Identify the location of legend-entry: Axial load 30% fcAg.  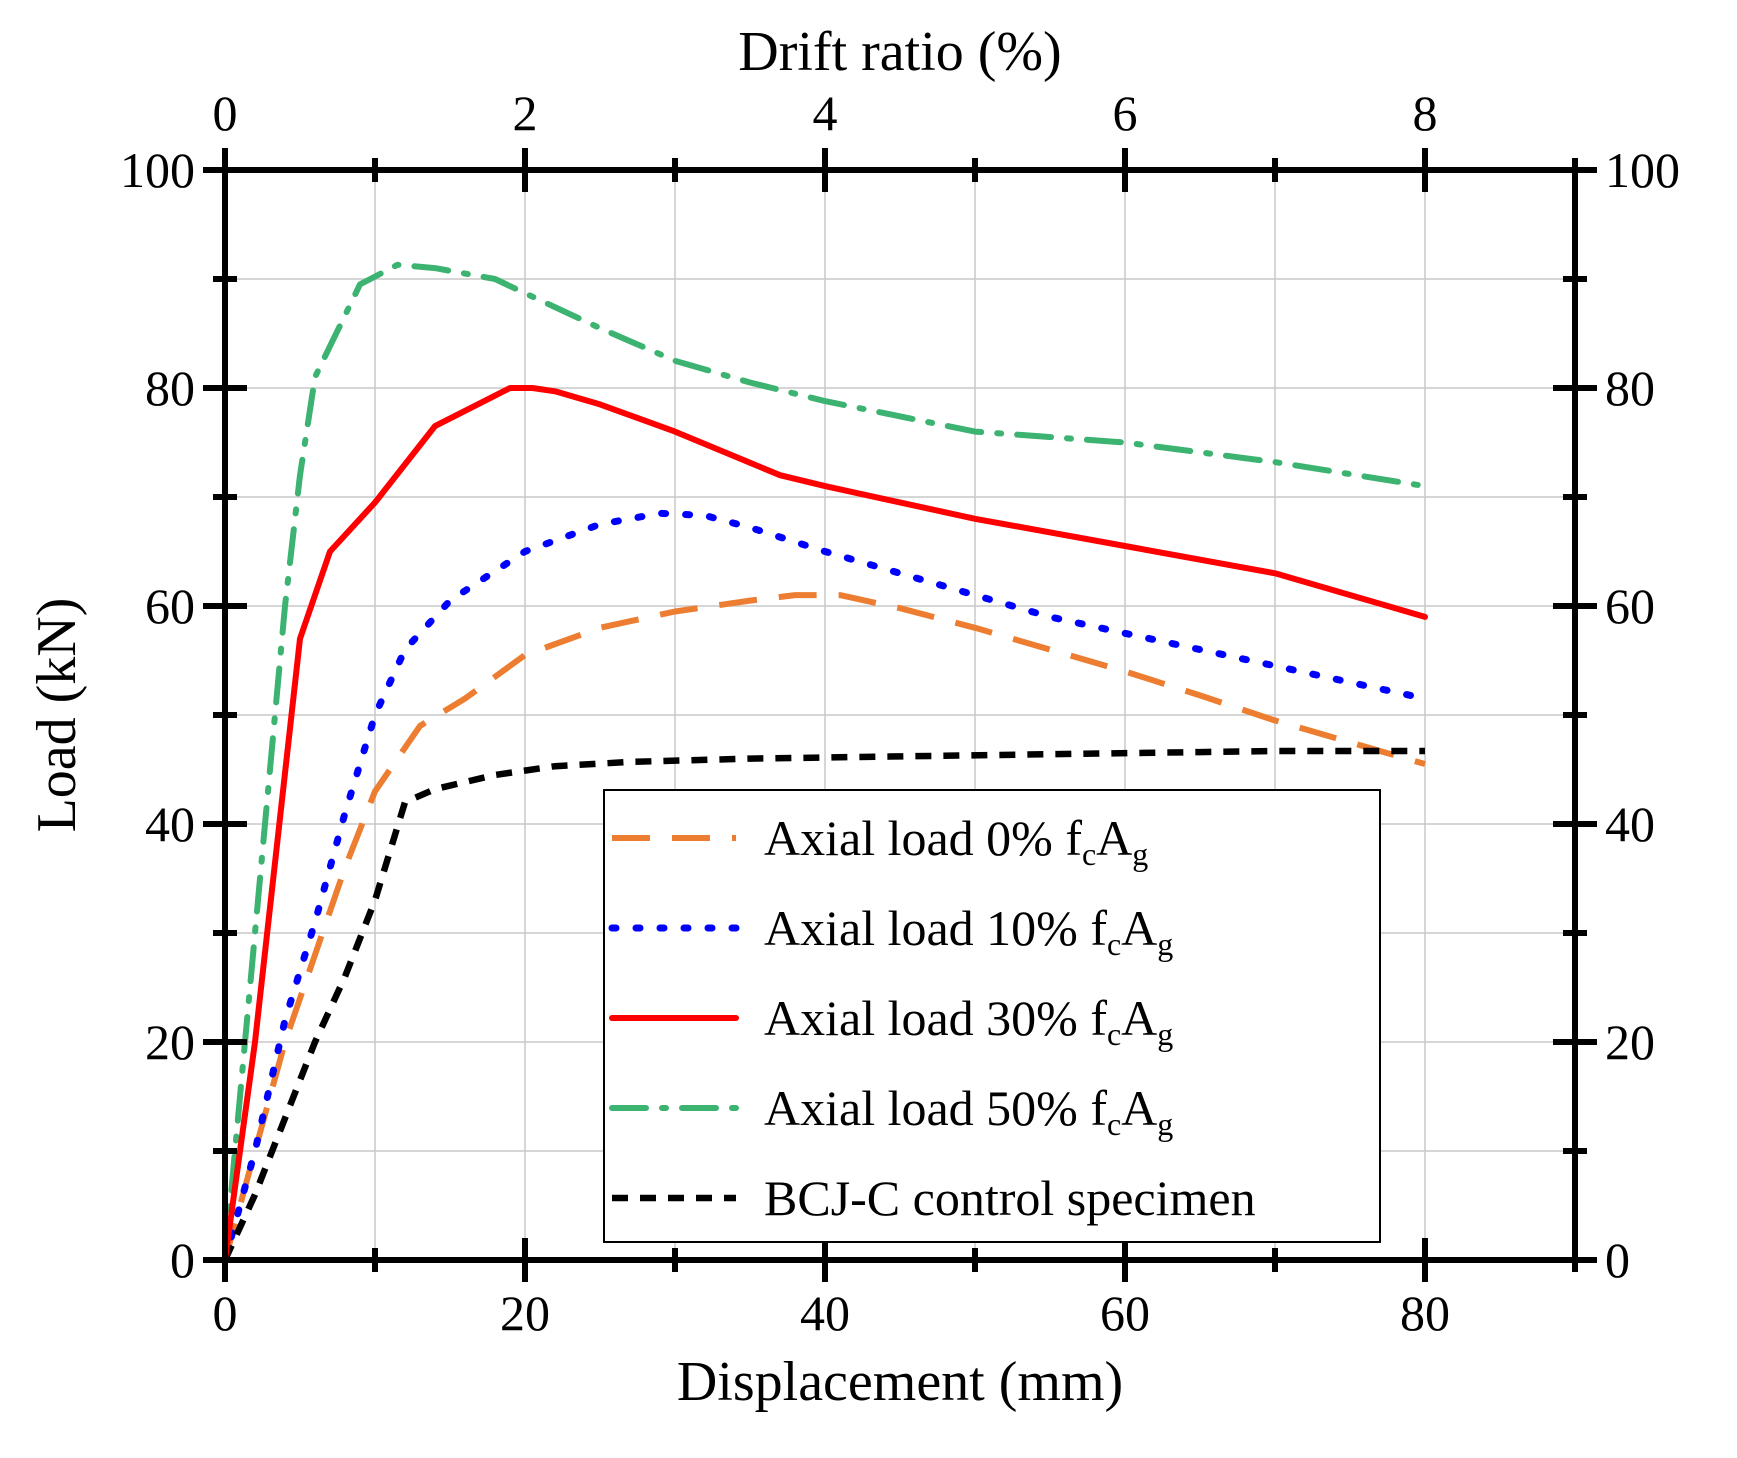
(968, 1021).